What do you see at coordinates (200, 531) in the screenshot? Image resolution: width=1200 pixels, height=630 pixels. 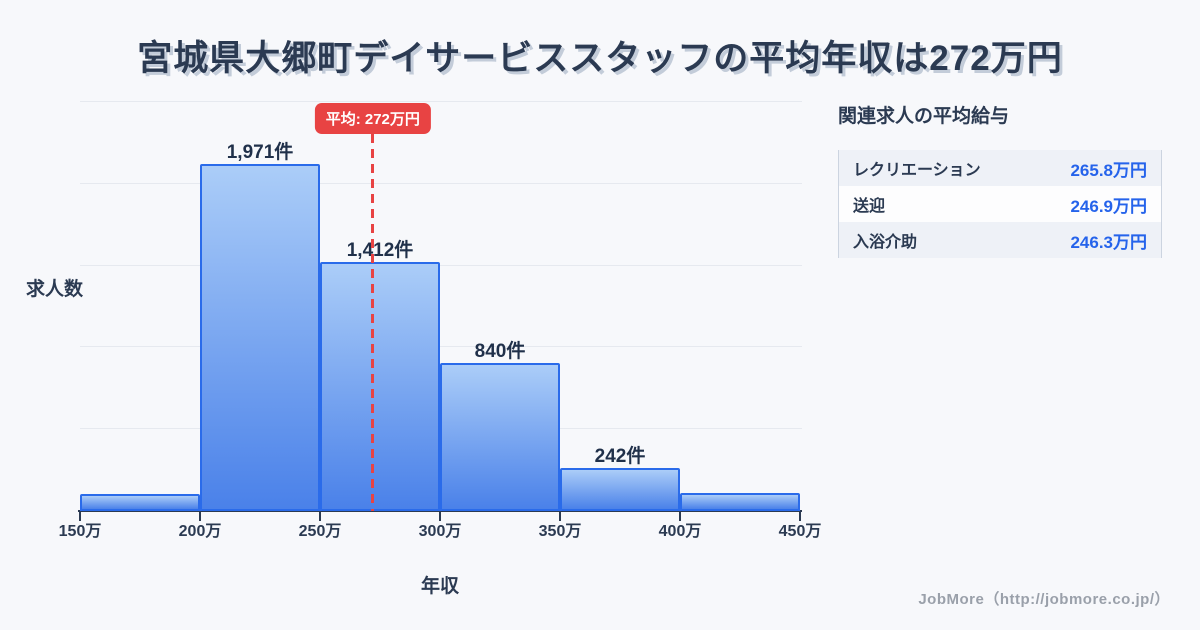 I see `x-axis-tick-label: 200万` at bounding box center [200, 531].